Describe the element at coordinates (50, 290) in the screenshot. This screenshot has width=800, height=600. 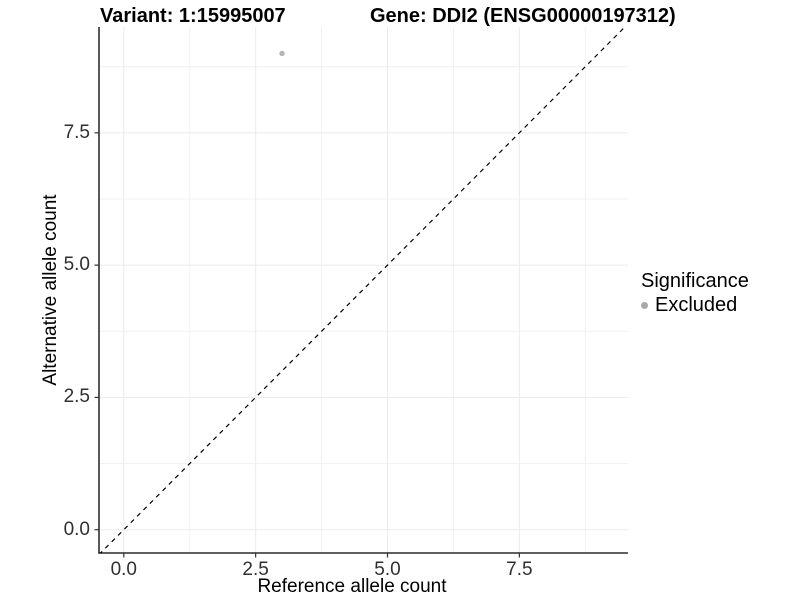
I see `y-axis-title: Alternative allele count` at that location.